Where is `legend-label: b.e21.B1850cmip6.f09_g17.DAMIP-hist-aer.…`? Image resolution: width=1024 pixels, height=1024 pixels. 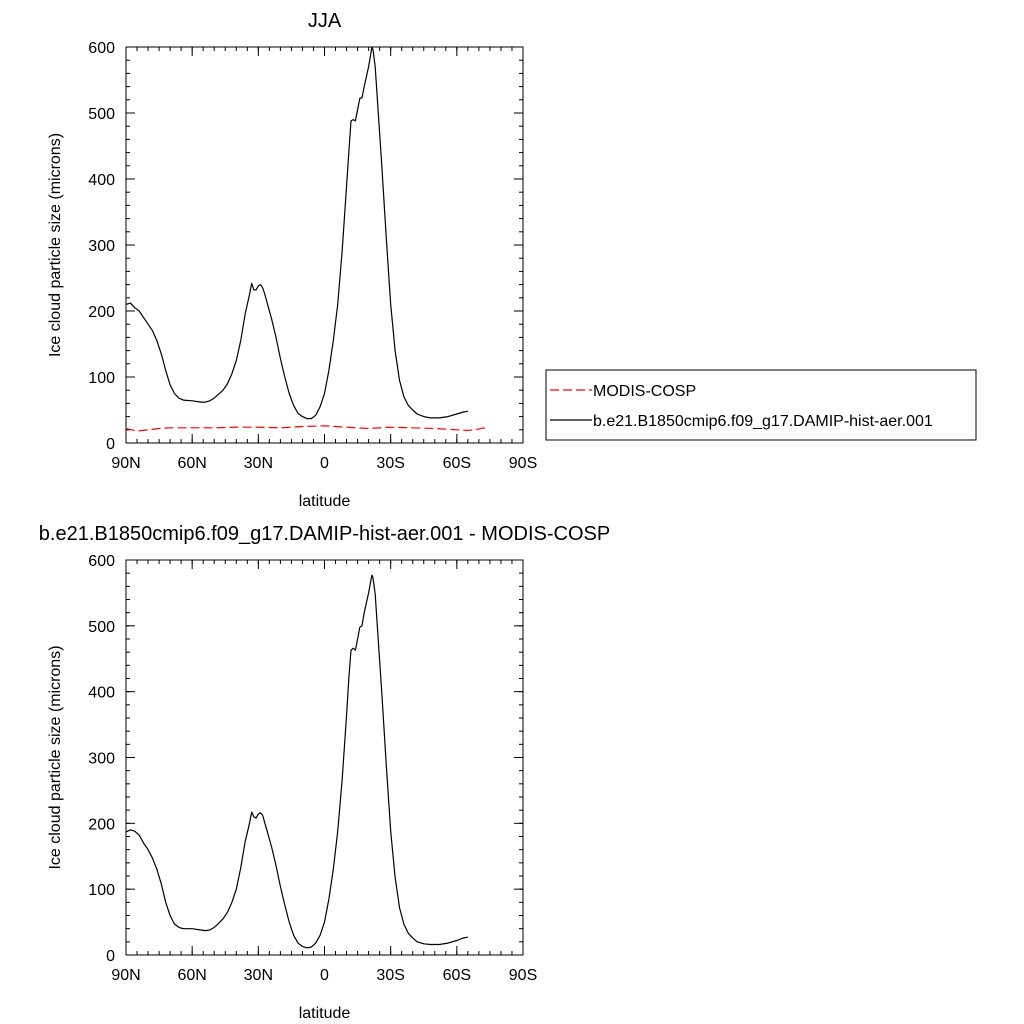
legend-label: b.e21.B1850cmip6.f09_g17.DAMIP-hist-aer.… is located at coordinates (763, 421).